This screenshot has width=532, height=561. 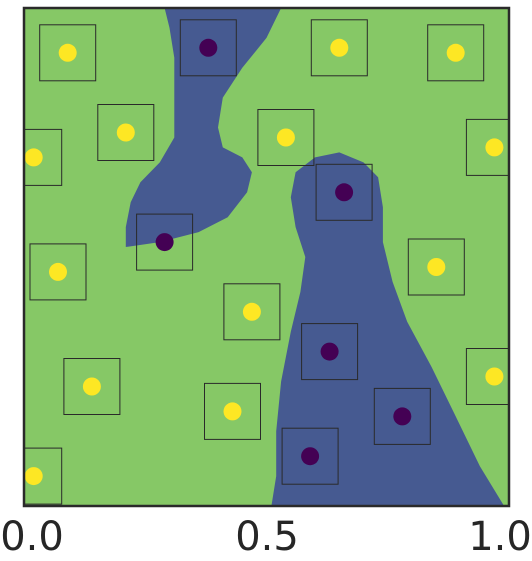 What do you see at coordinates (32, 537) in the screenshot?
I see `x-tick-label-0: 0.0` at bounding box center [32, 537].